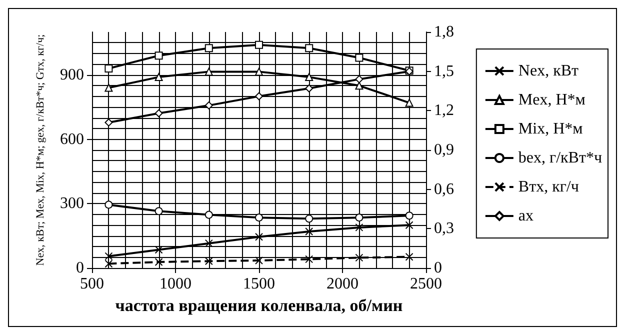 The width and height of the screenshot is (625, 335). Describe the element at coordinates (444, 150) in the screenshot. I see `y2-tick-label: 0,9` at that location.